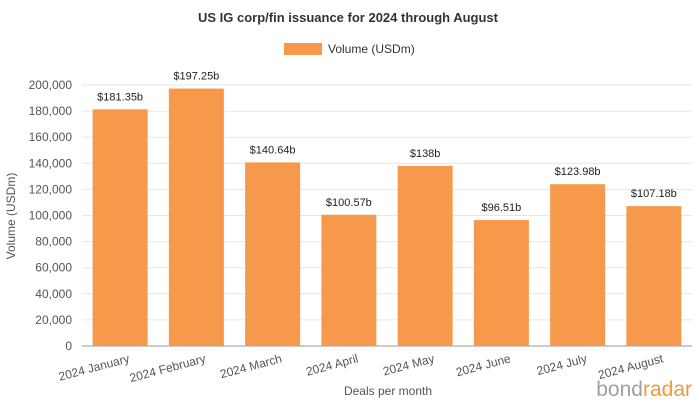 The height and width of the screenshot is (404, 697). I want to click on data-label: $138b, so click(425, 154).